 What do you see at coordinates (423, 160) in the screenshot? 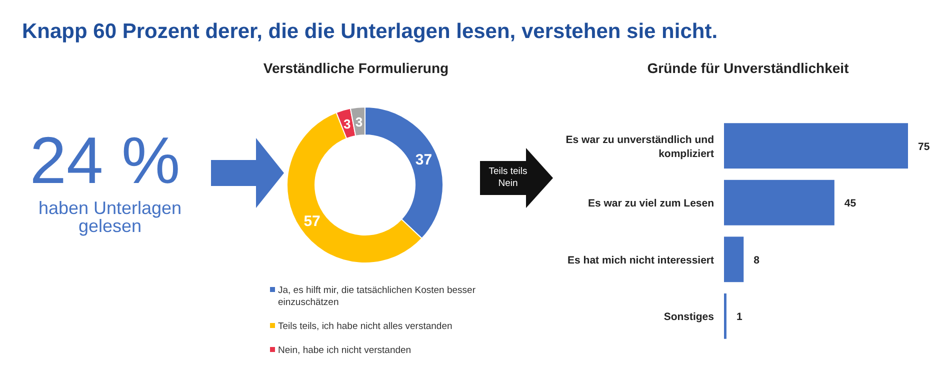
I see `data-label: 37` at bounding box center [423, 160].